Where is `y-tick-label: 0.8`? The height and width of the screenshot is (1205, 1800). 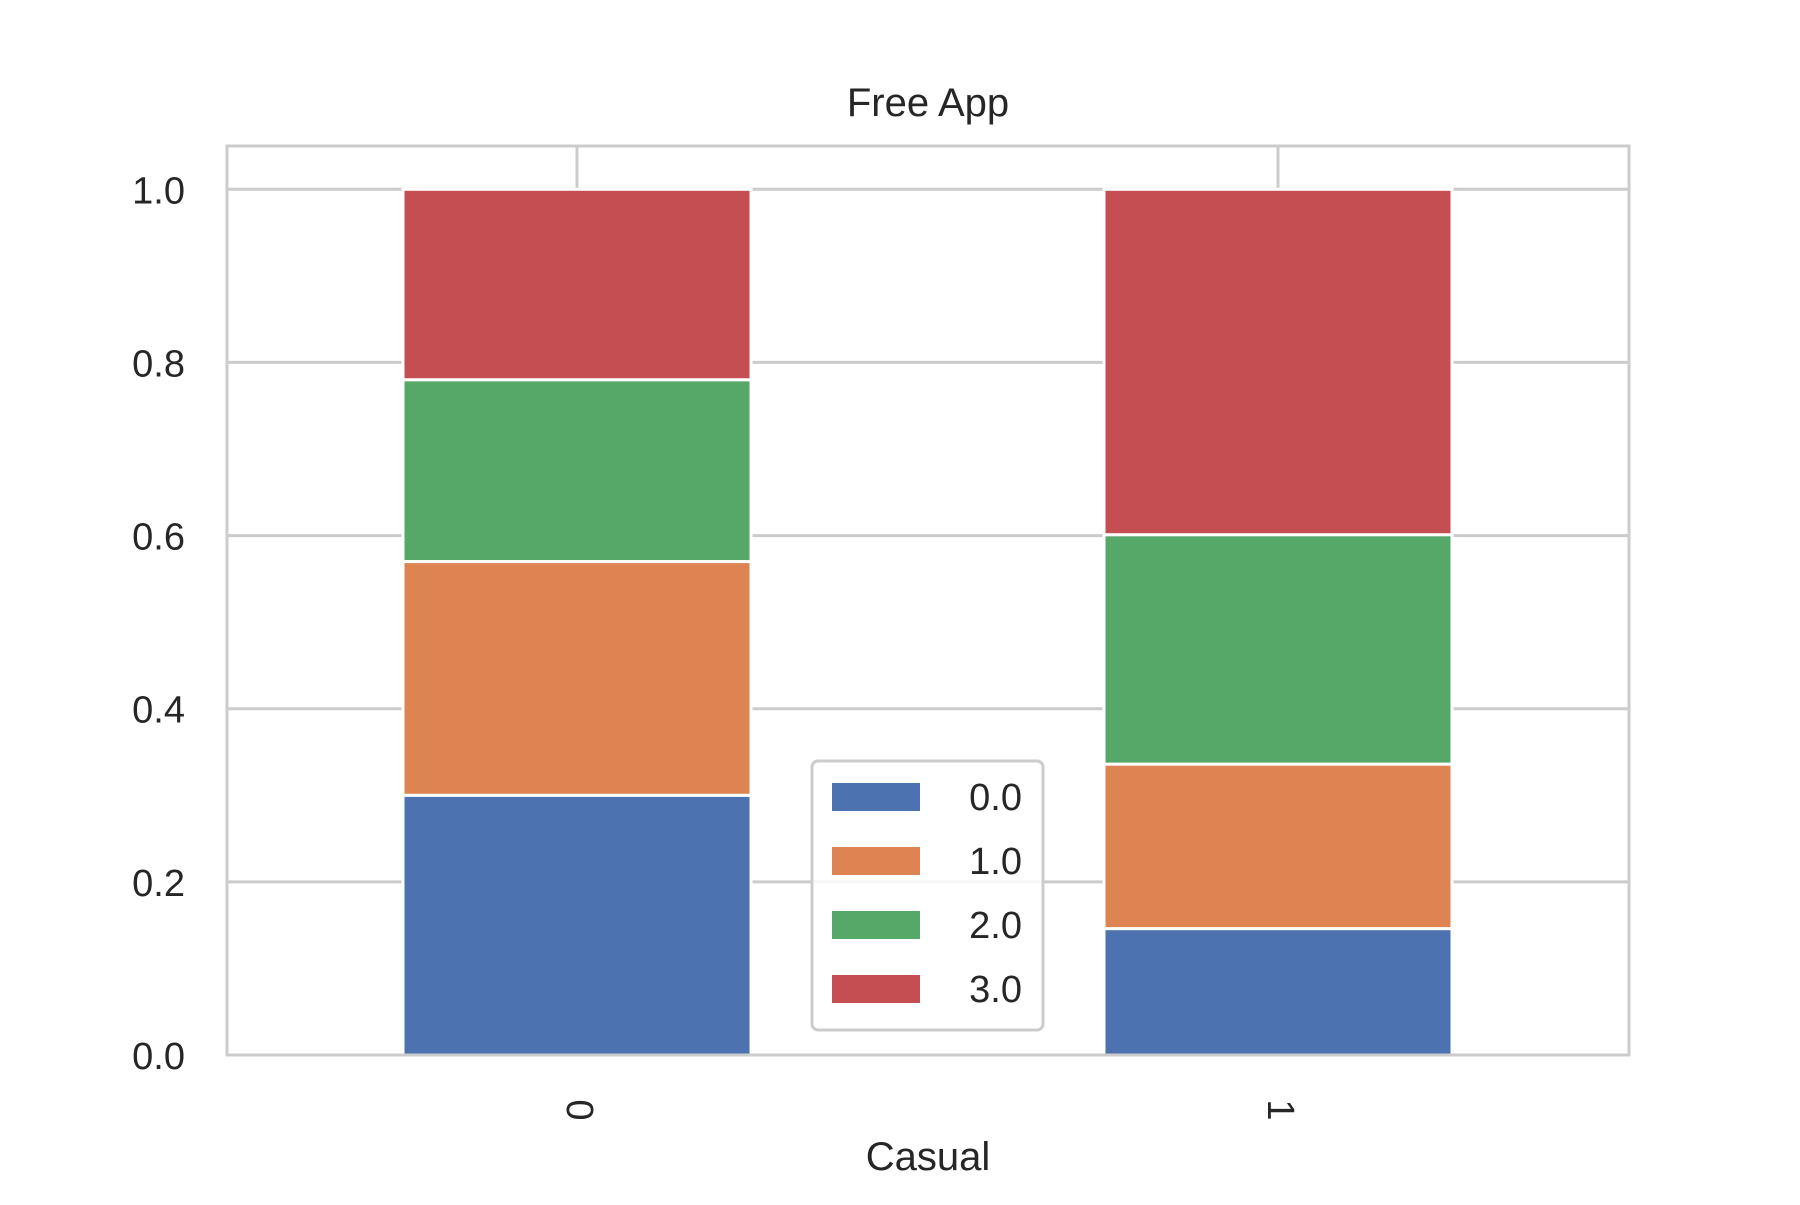 y-tick-label: 0.8 is located at coordinates (158, 364).